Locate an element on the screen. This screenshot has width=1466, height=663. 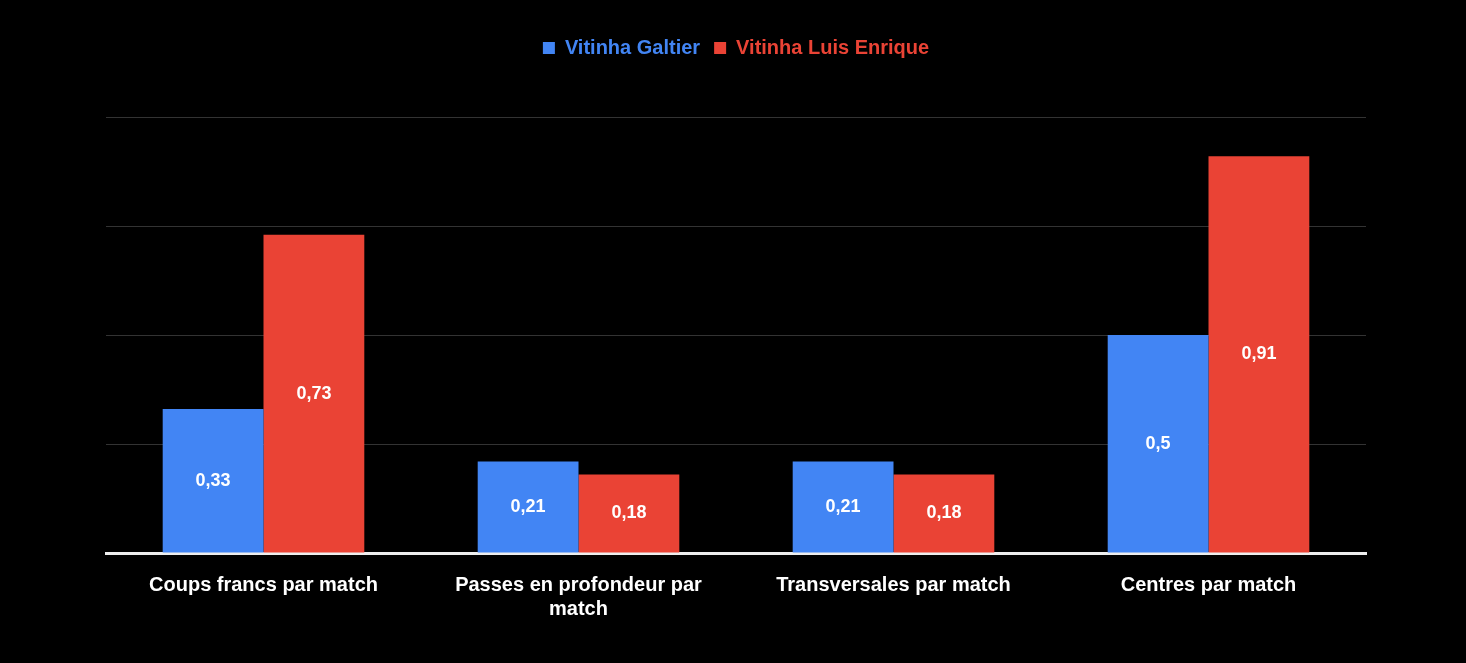
x-tick-label: Passes en profondeur par match is located at coordinates (579, 595).